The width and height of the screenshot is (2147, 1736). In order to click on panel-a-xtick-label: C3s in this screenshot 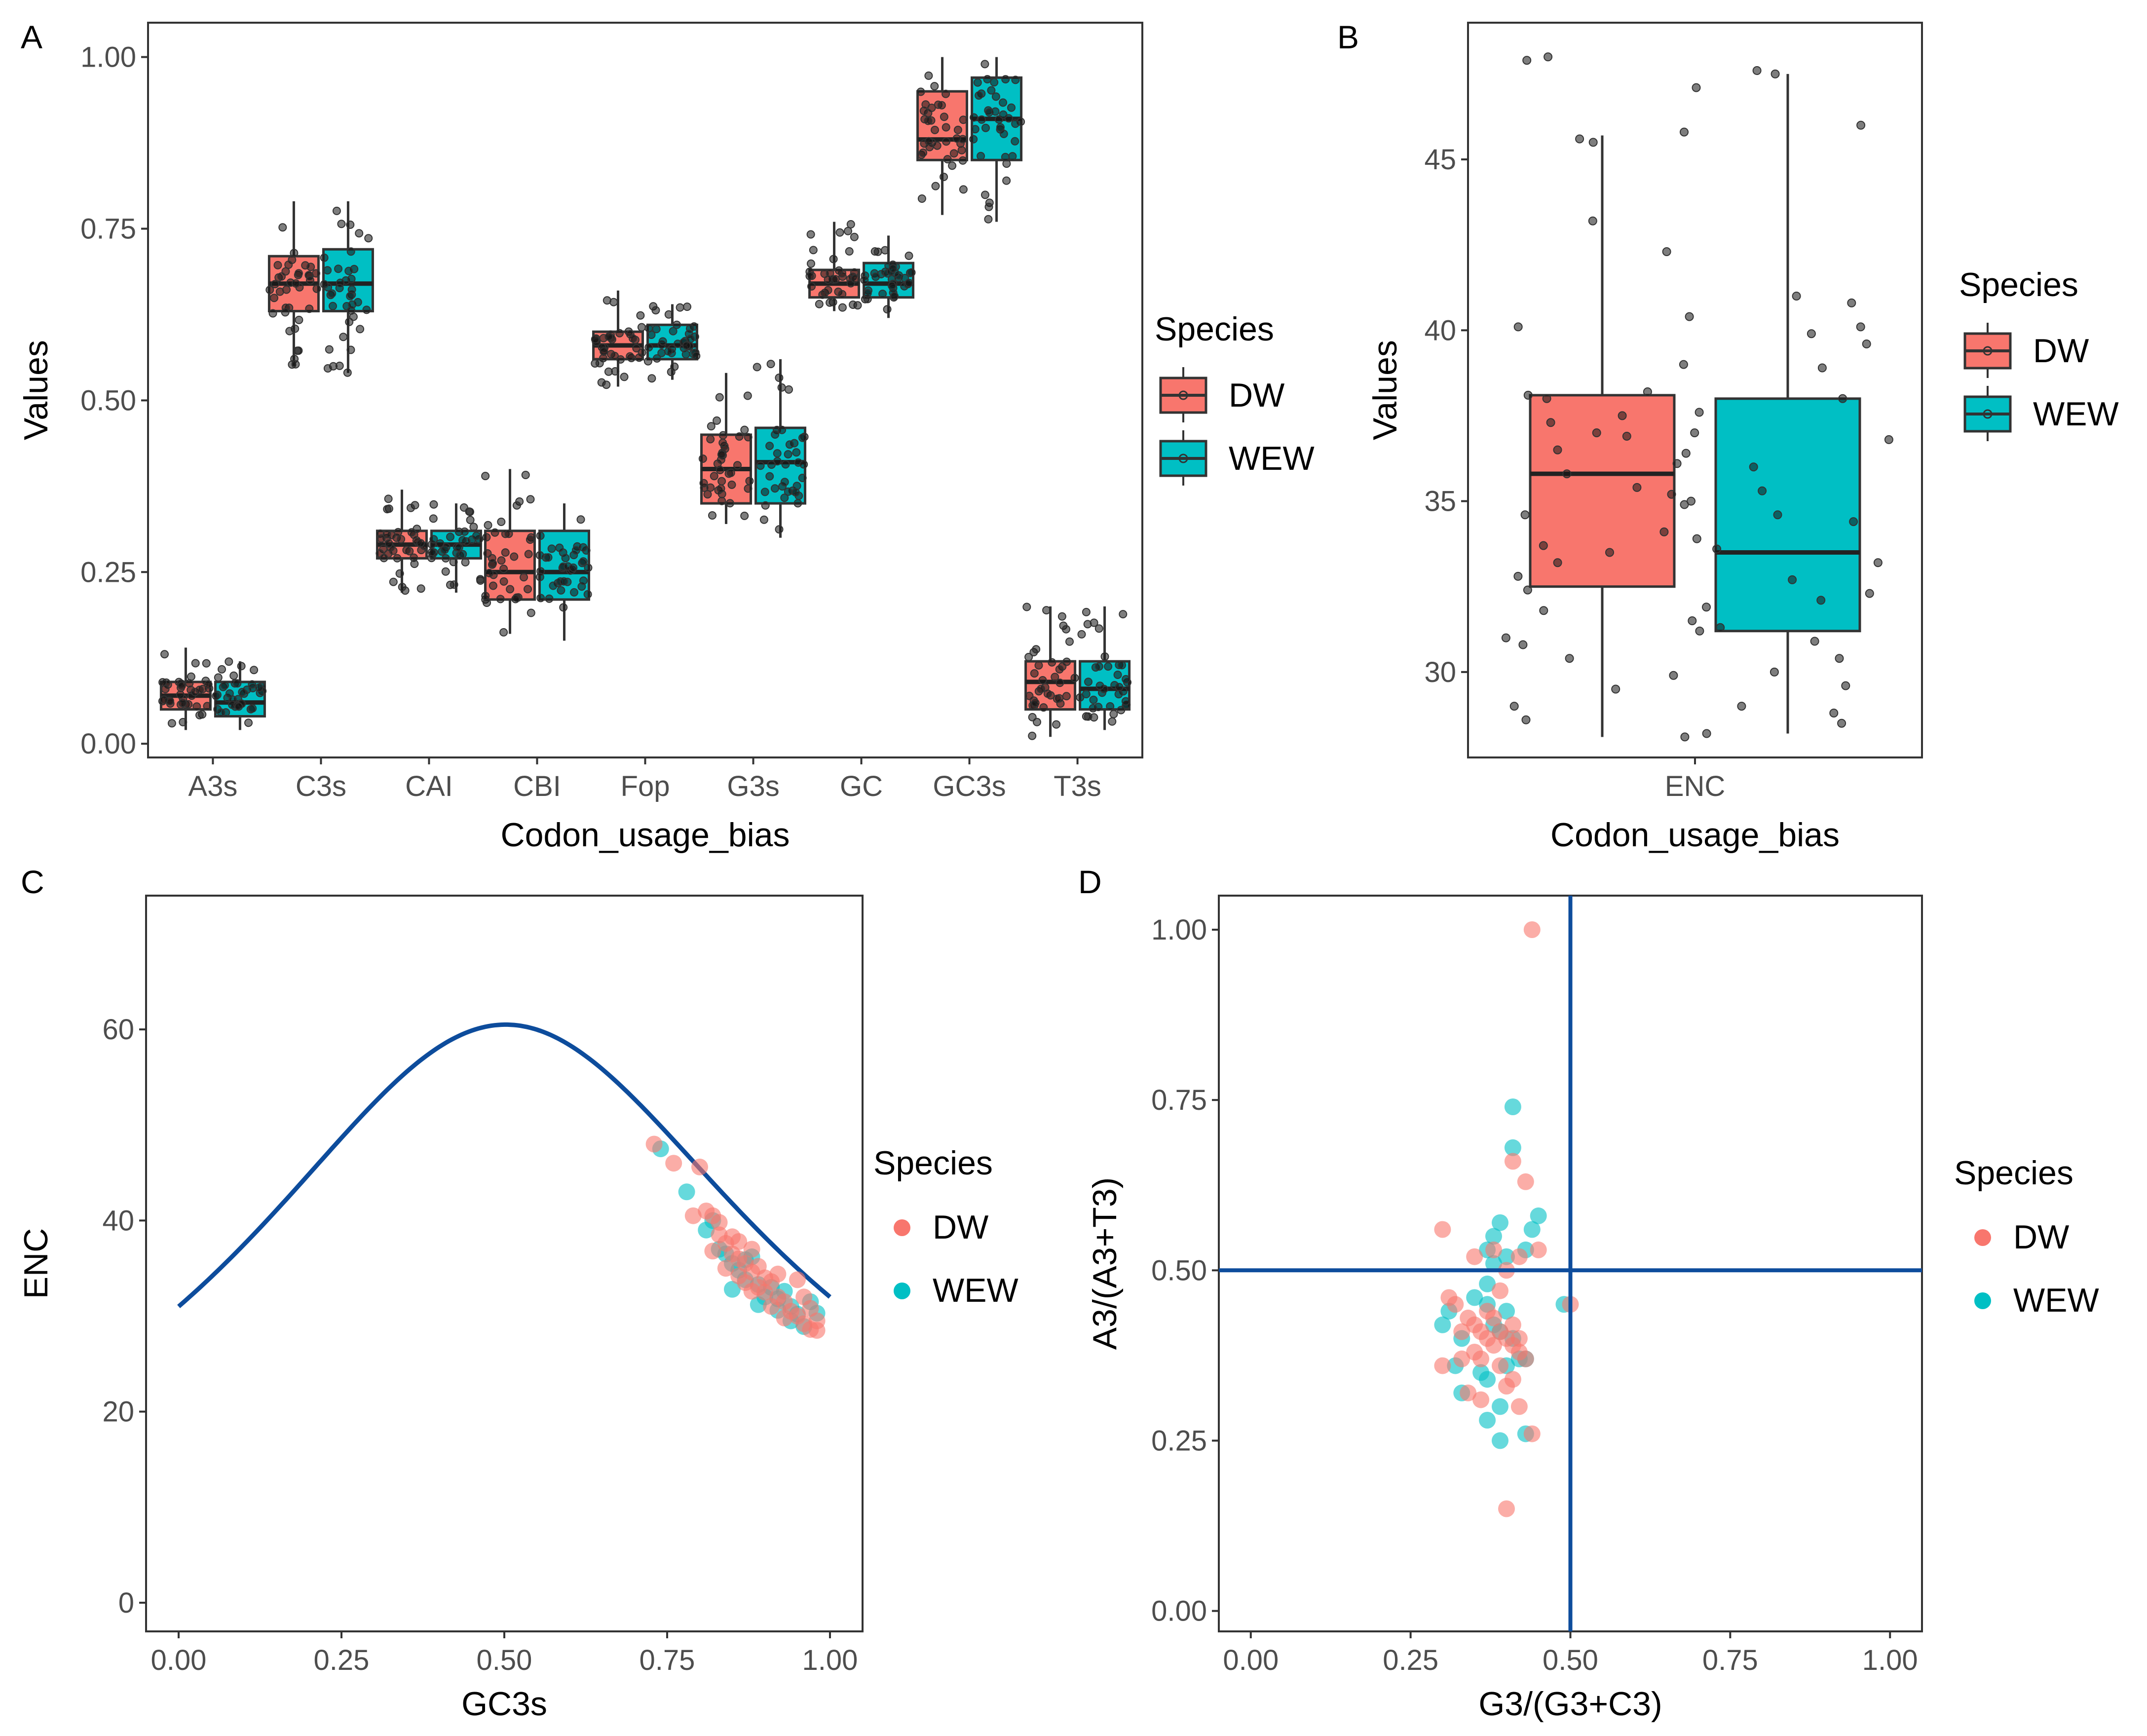, I will do `click(321, 786)`.